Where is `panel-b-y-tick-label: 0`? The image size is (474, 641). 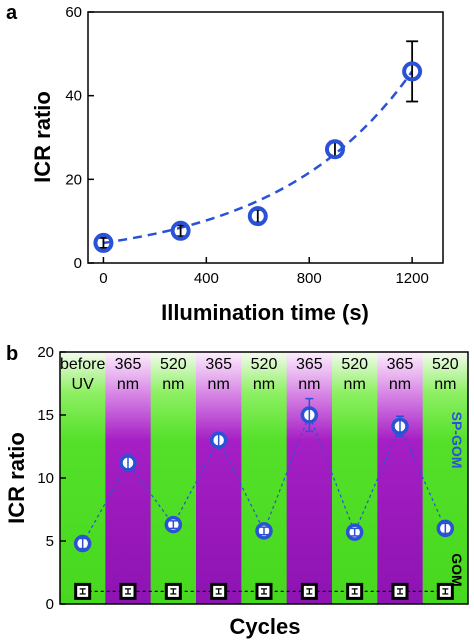
panel-b-y-tick-label: 0 is located at coordinates (50, 604).